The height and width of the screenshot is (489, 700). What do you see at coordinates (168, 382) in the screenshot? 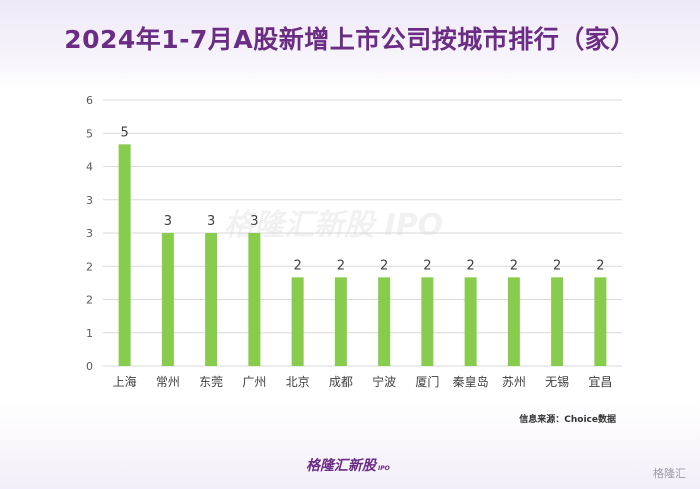
I see `x-tick-label: 常州` at bounding box center [168, 382].